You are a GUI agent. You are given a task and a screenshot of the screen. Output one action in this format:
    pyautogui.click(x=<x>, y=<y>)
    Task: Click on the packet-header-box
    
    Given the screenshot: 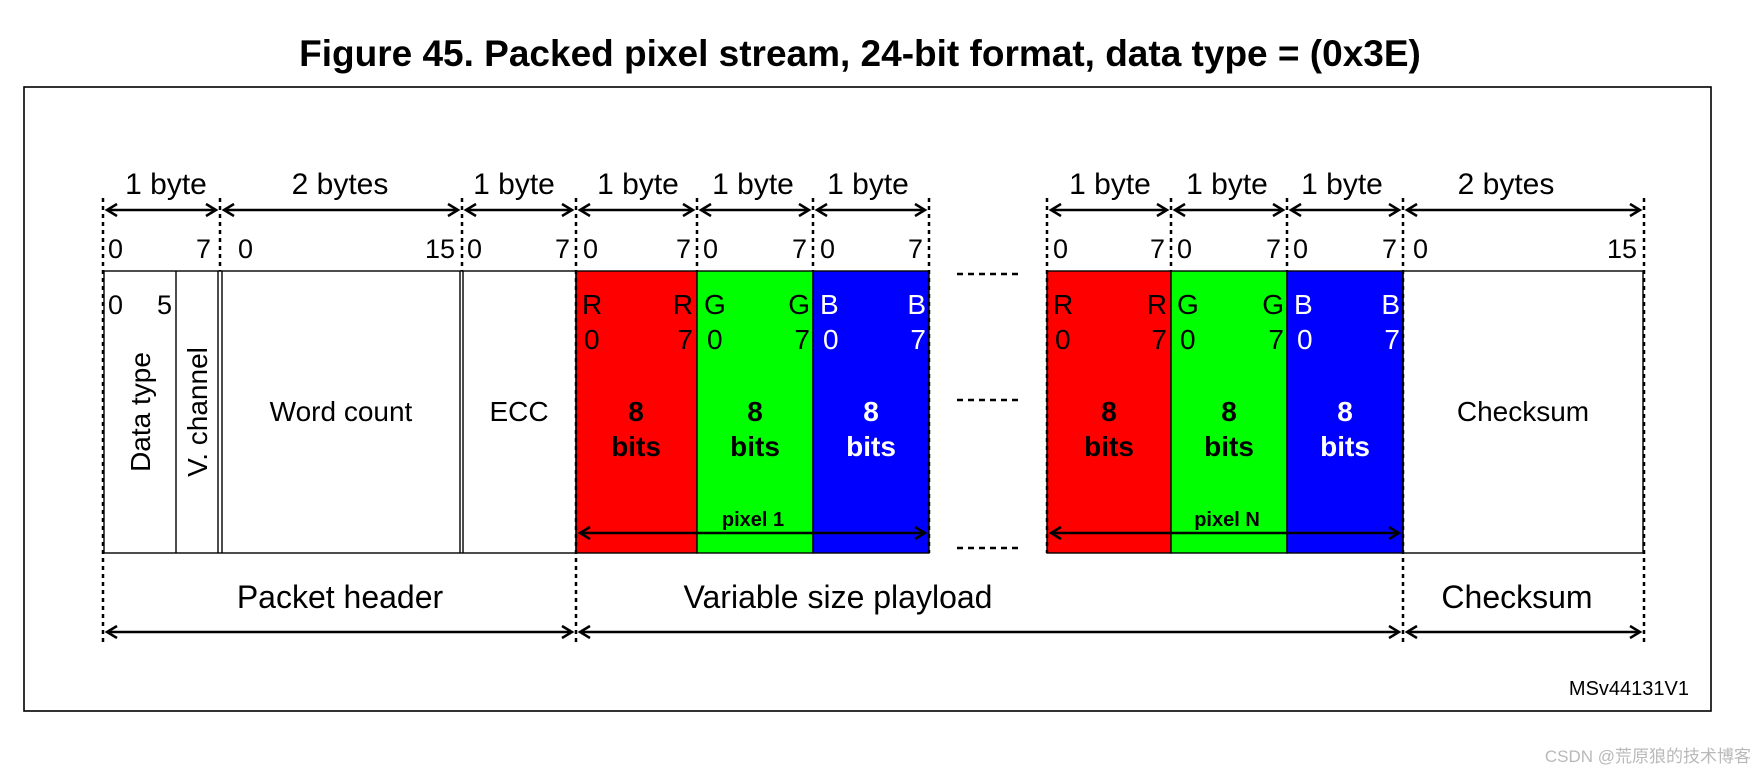 What is the action you would take?
    pyautogui.click(x=340, y=412)
    